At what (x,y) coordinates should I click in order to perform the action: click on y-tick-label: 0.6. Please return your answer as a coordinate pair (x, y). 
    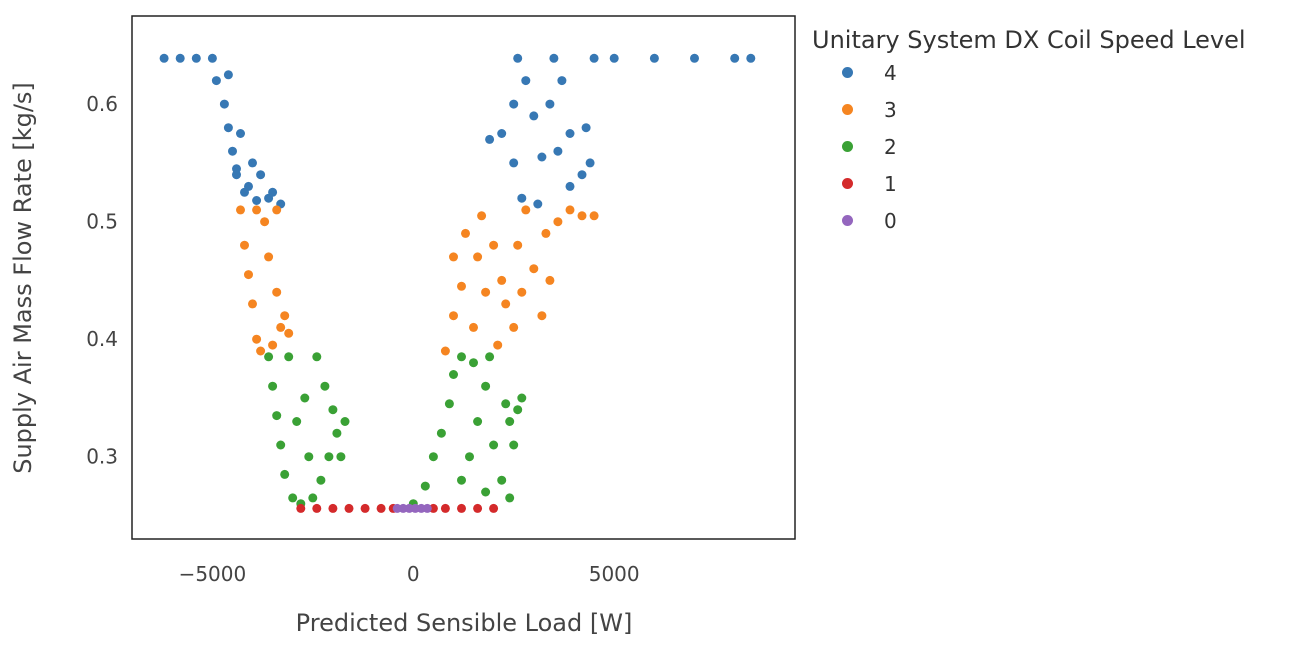
    Looking at the image, I should click on (102, 104).